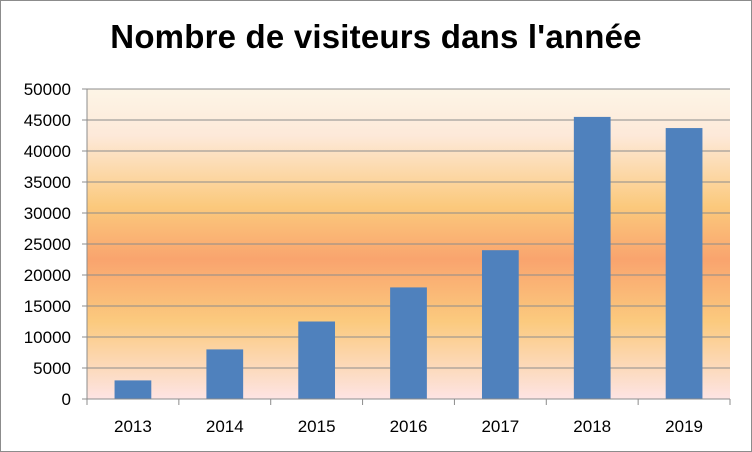 Image resolution: width=752 pixels, height=452 pixels. I want to click on y-tick-label: 40000, so click(47, 151).